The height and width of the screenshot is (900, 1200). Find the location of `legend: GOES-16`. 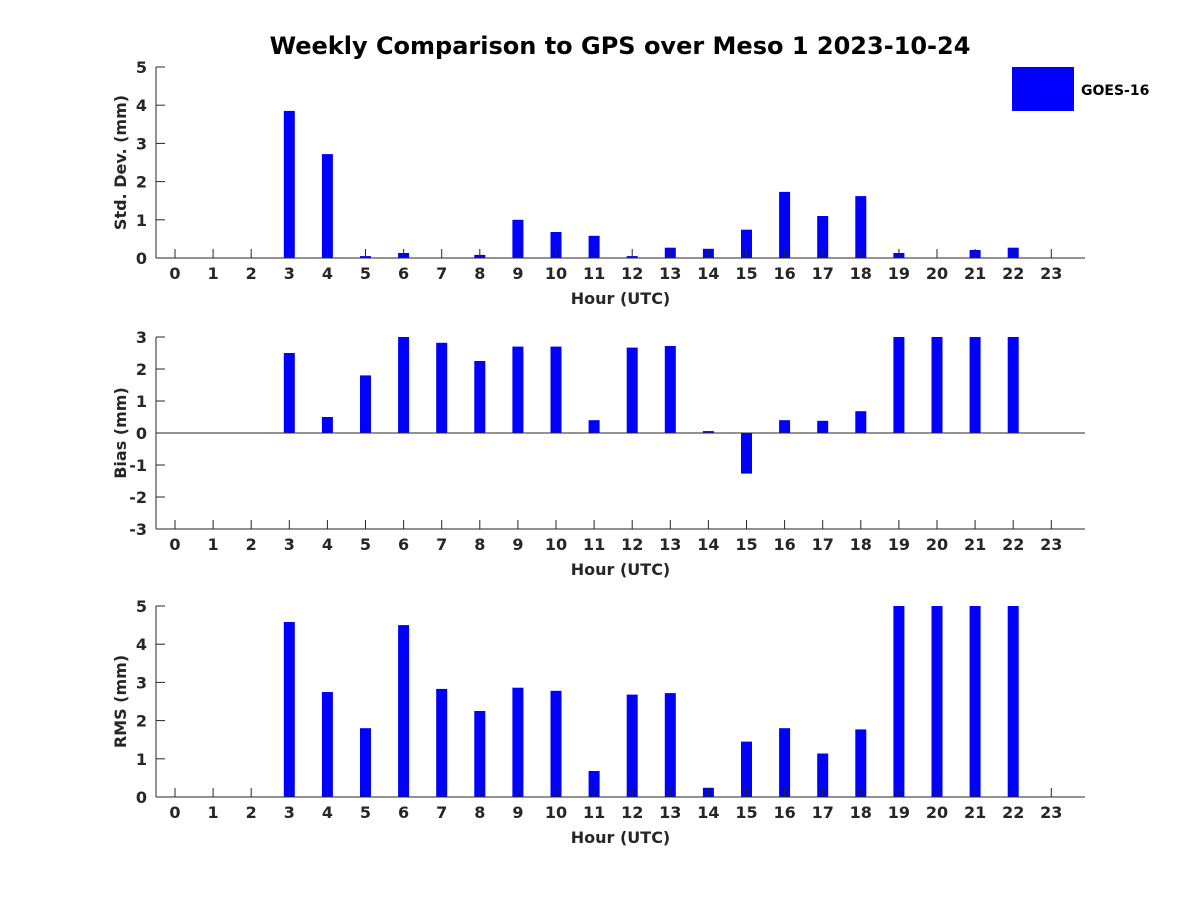

legend: GOES-16 is located at coordinates (1080, 89).